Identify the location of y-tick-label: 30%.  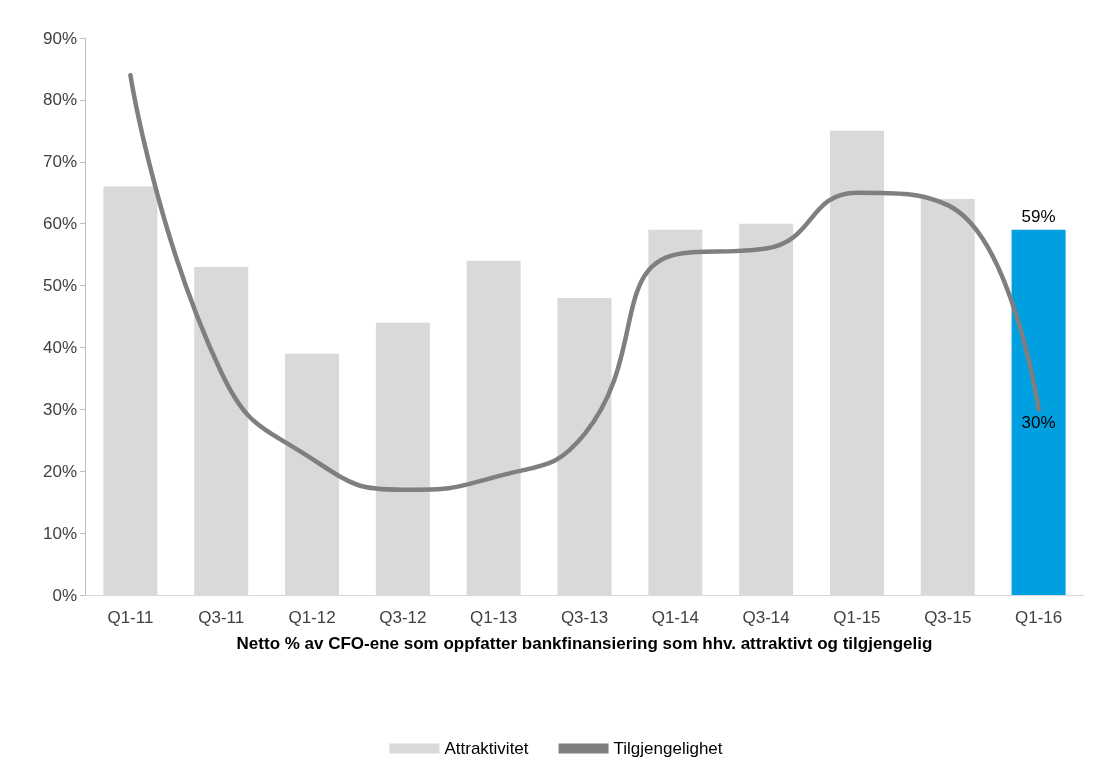
(59, 409).